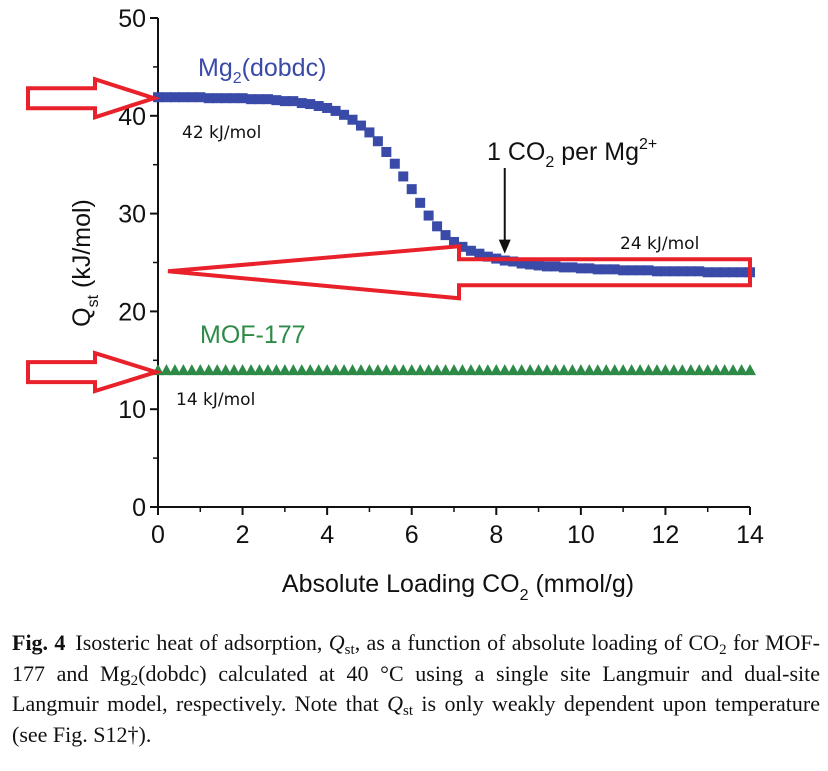 The image size is (828, 771). I want to click on superscript: 2+, so click(648, 144).